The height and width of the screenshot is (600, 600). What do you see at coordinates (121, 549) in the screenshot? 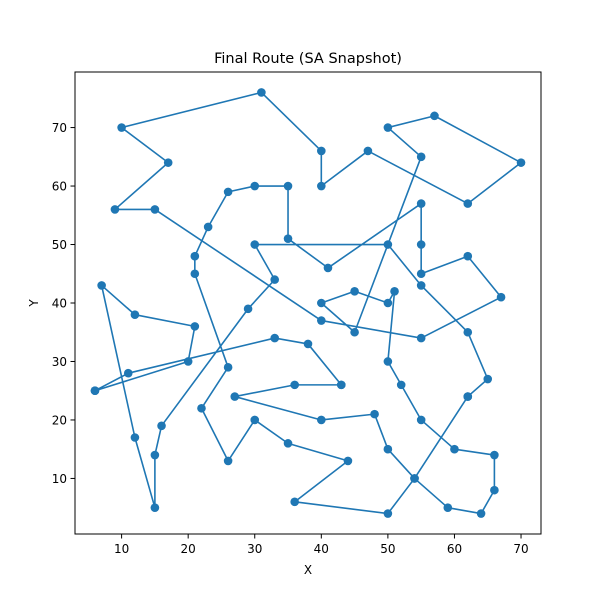
I see `x-tick-label: 10` at bounding box center [121, 549].